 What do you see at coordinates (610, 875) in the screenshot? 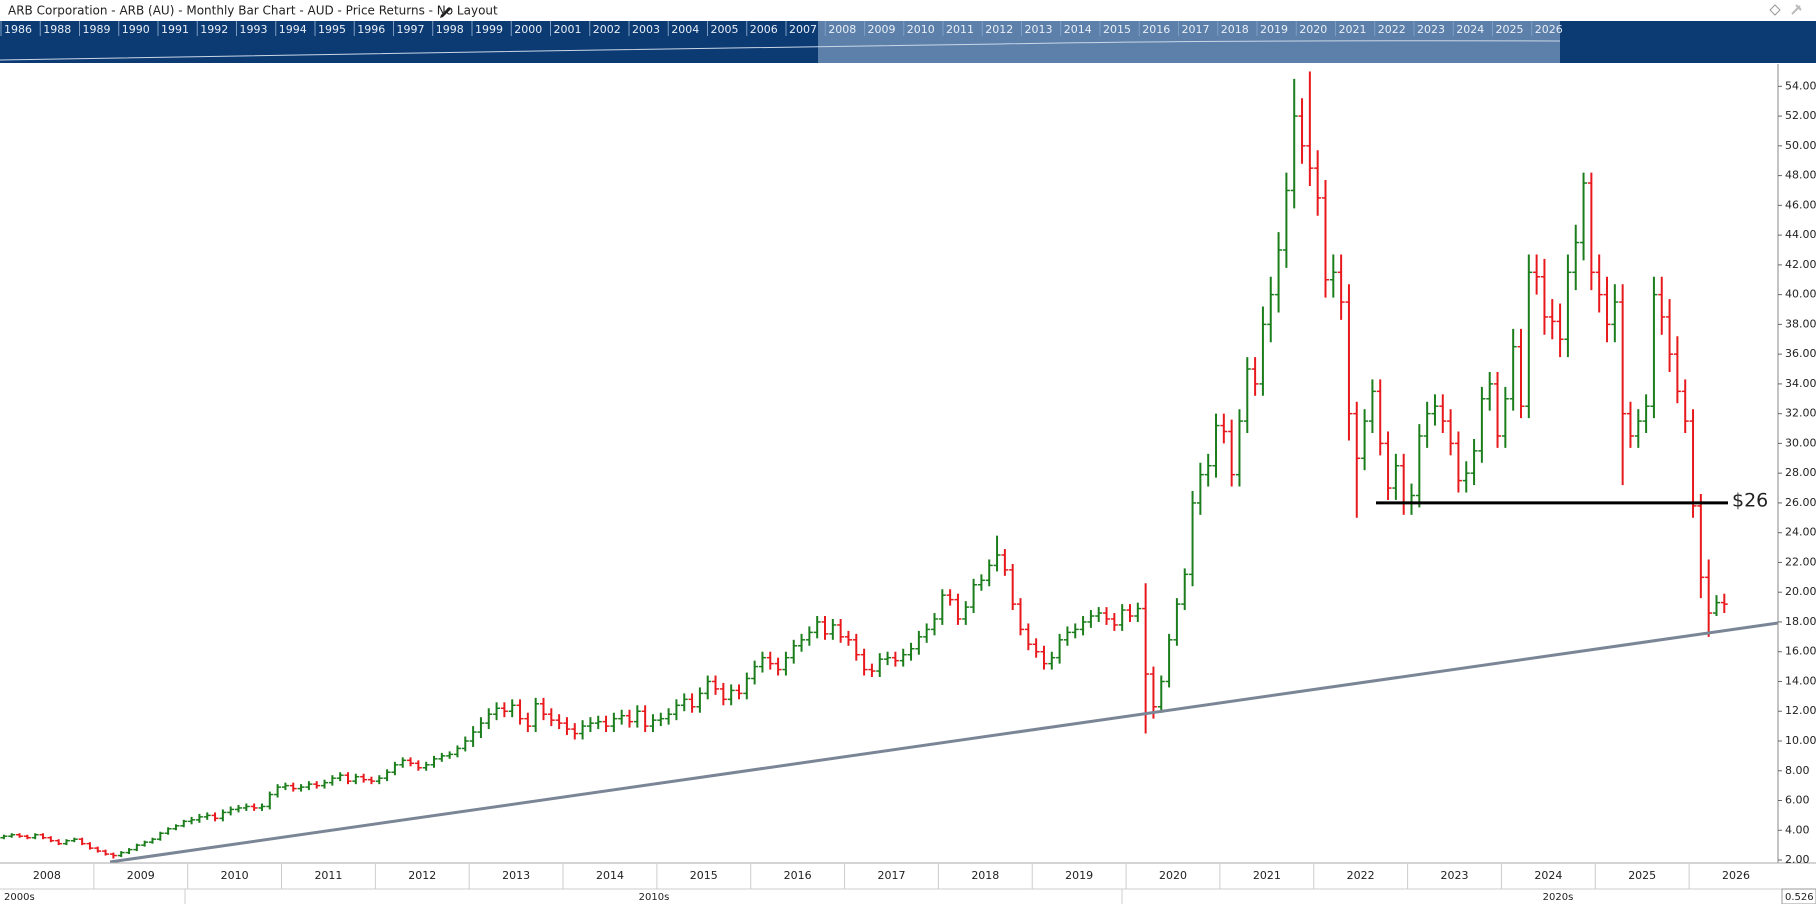
I see `x-tick-label: 2014` at bounding box center [610, 875].